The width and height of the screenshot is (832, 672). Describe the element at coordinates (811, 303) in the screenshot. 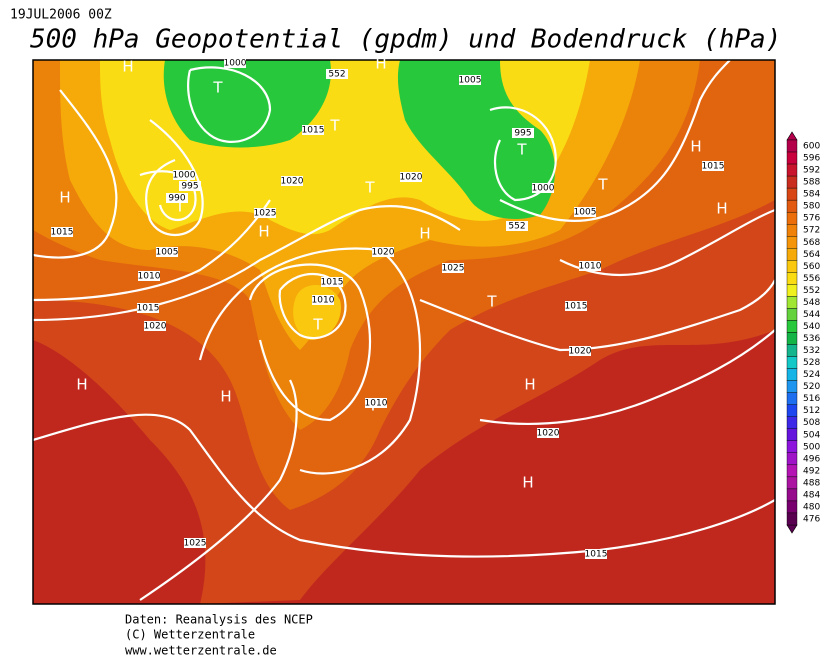

I see `colorbar-label: 548` at that location.